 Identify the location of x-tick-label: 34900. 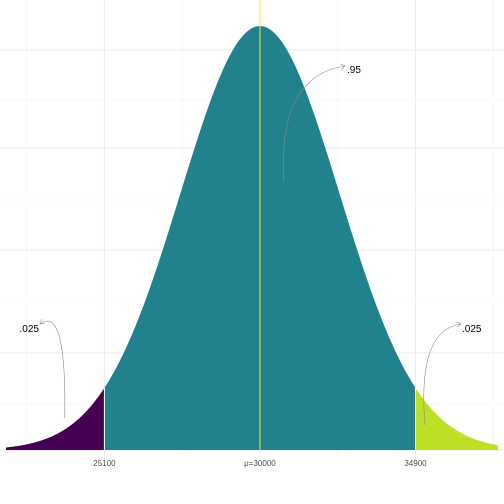
(415, 463).